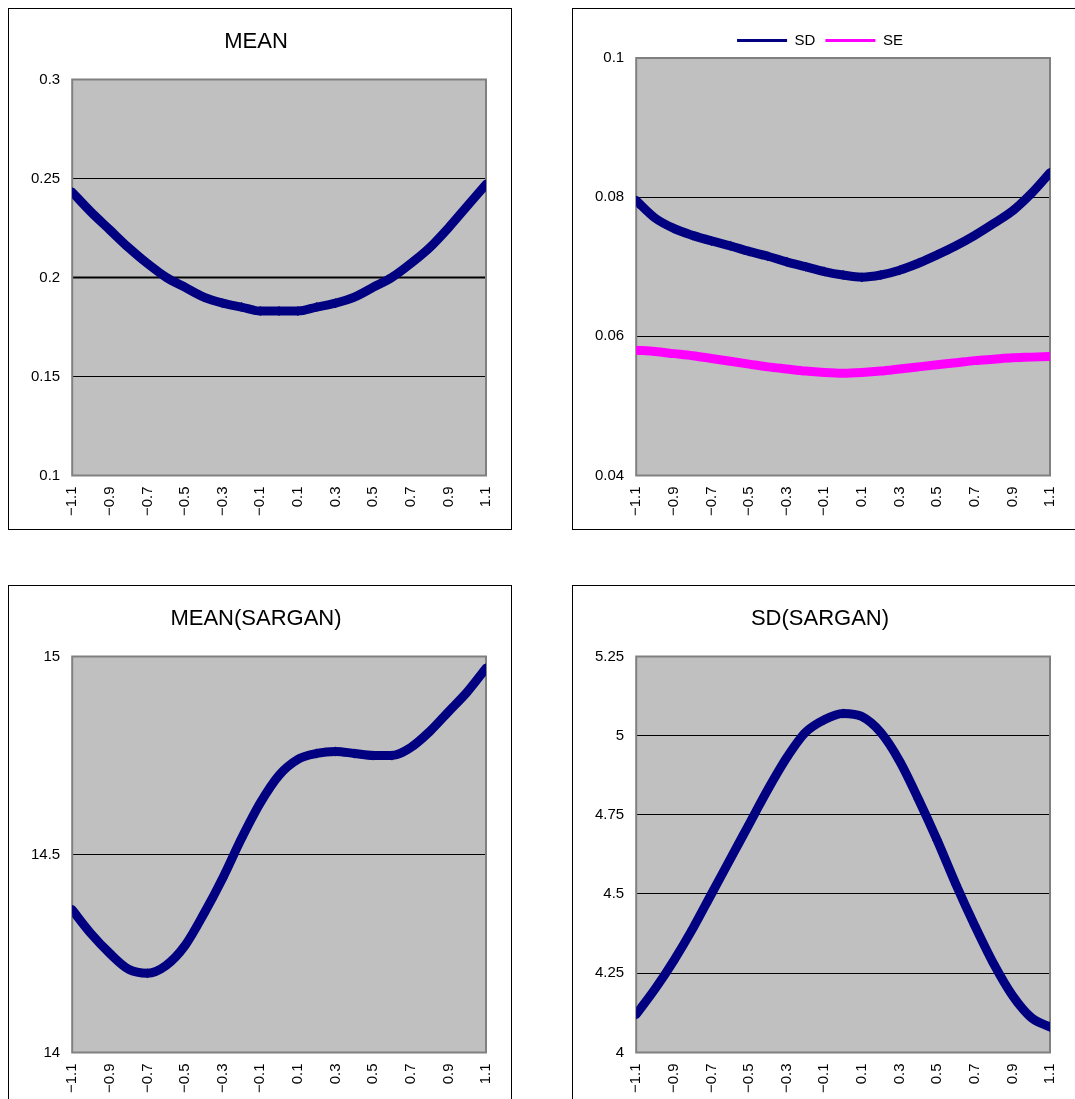  I want to click on y-tick-label: 14.5, so click(45, 853).